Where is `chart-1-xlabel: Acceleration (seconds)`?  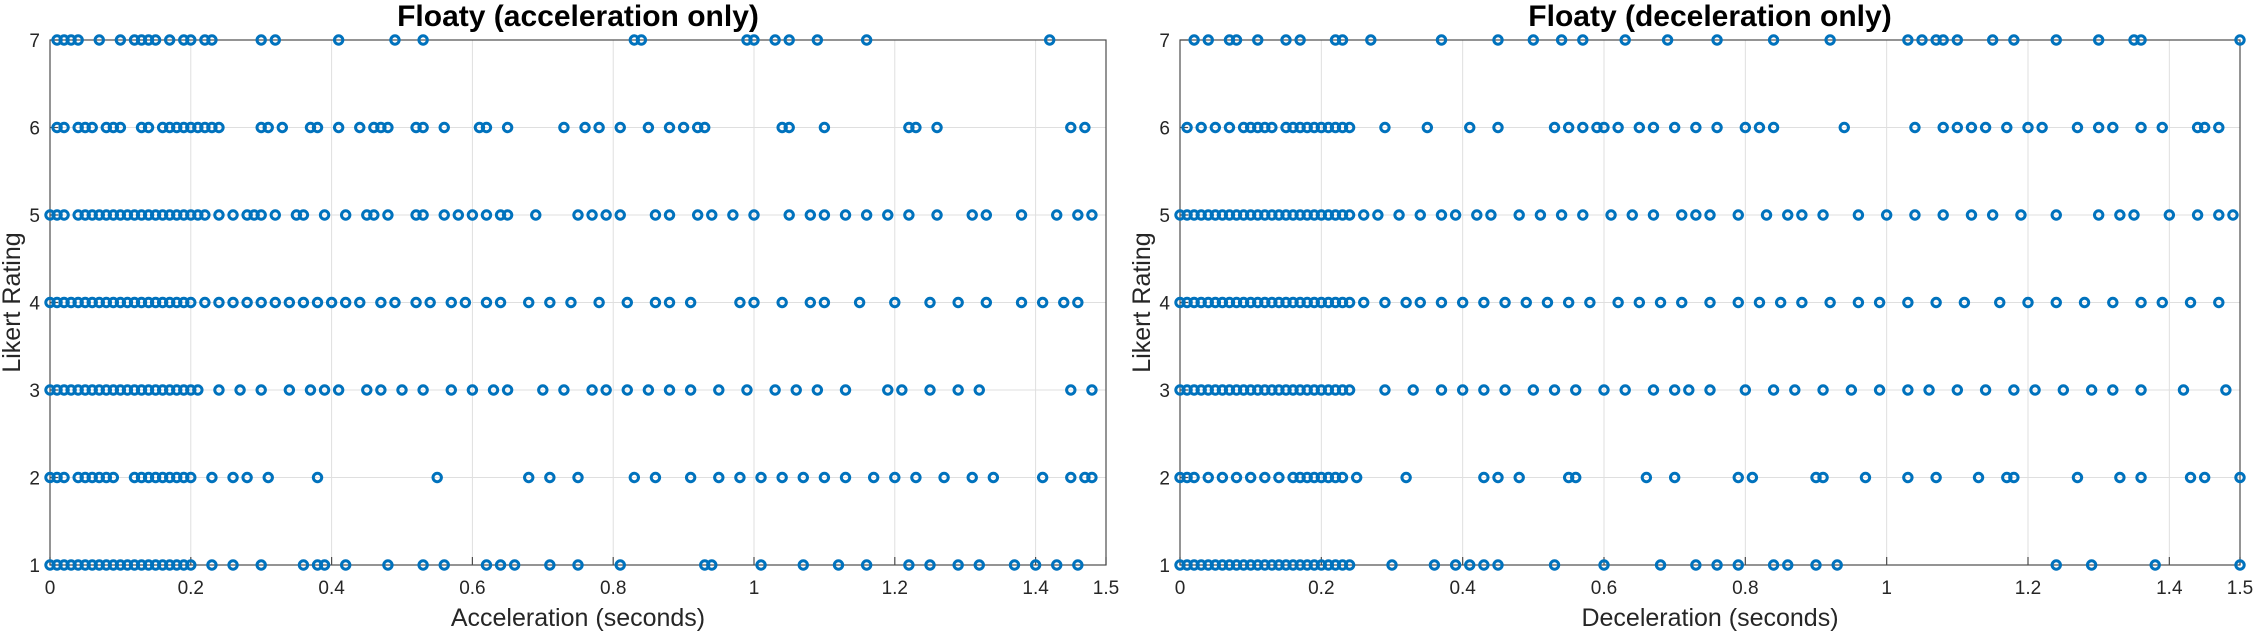
chart-1-xlabel: Acceleration (seconds) is located at coordinates (578, 617).